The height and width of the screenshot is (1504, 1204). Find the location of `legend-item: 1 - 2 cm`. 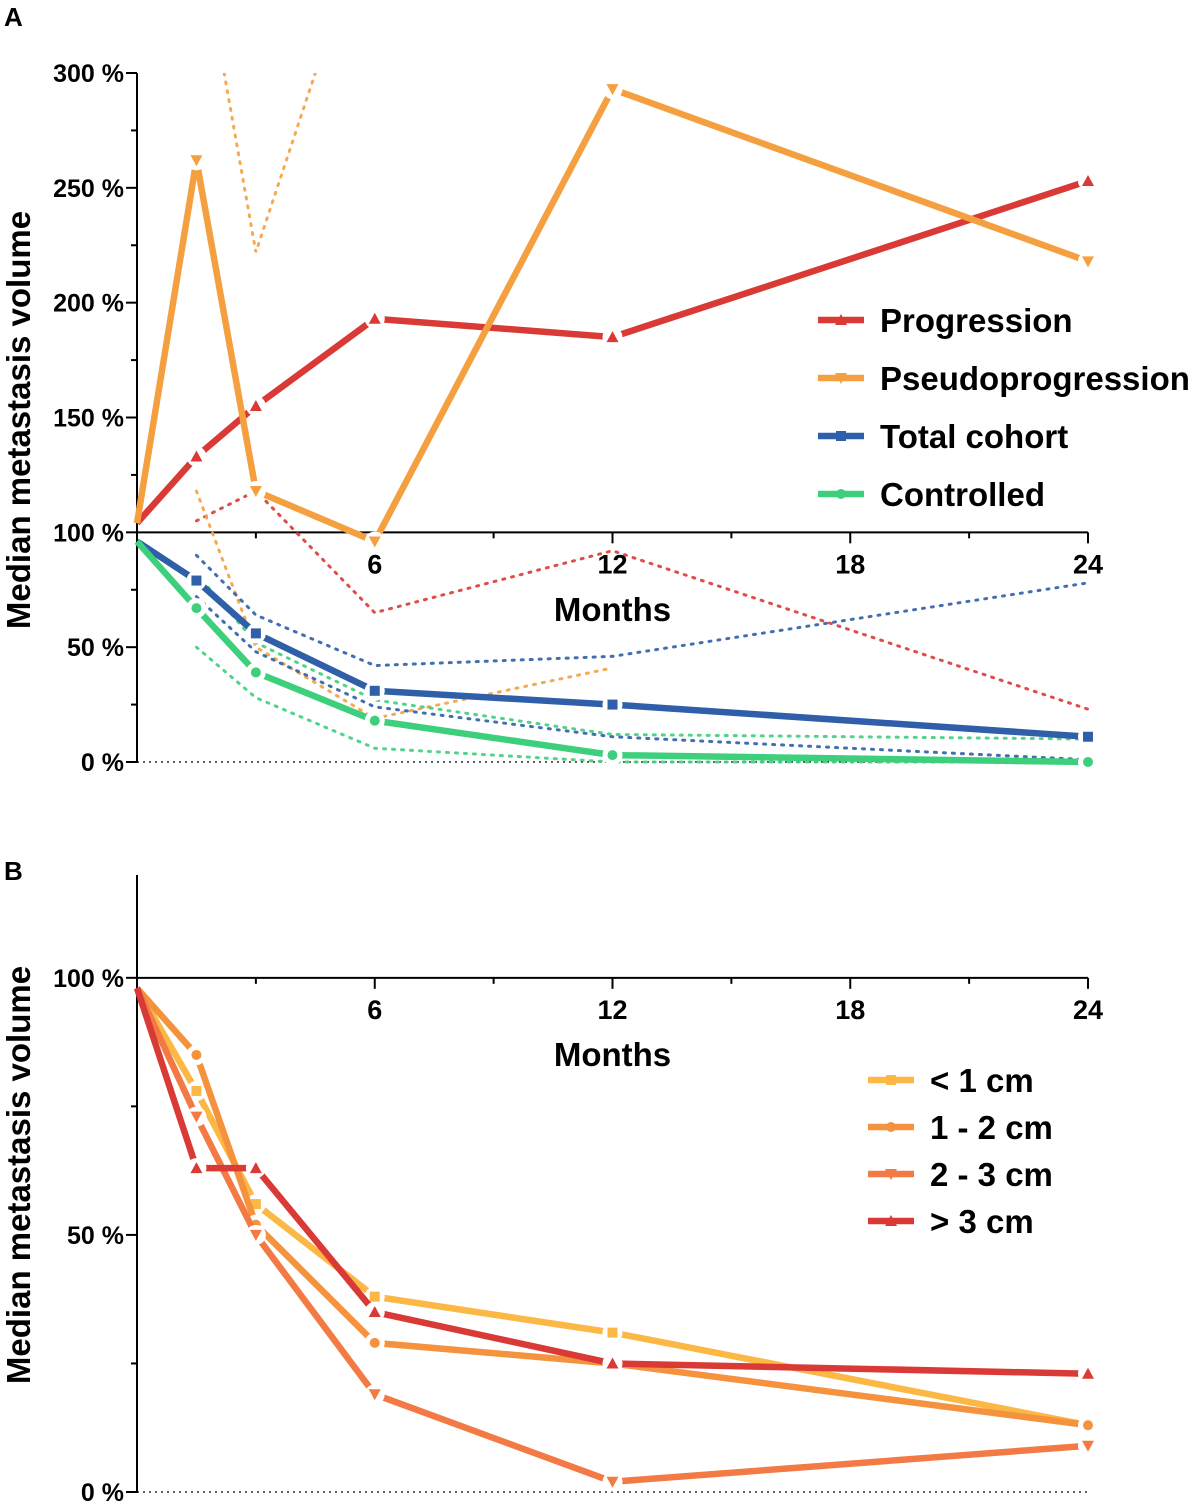

legend-item: 1 - 2 cm is located at coordinates (960, 1127).